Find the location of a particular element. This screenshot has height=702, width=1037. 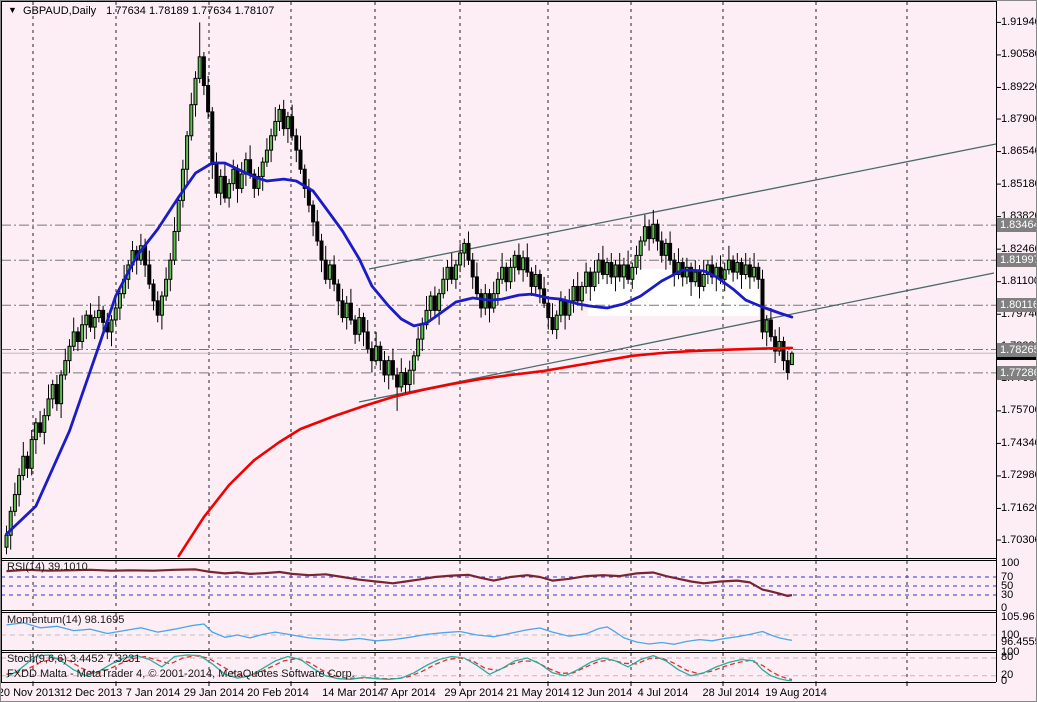

date-label: 12 Jun 2014 is located at coordinates (602, 693).